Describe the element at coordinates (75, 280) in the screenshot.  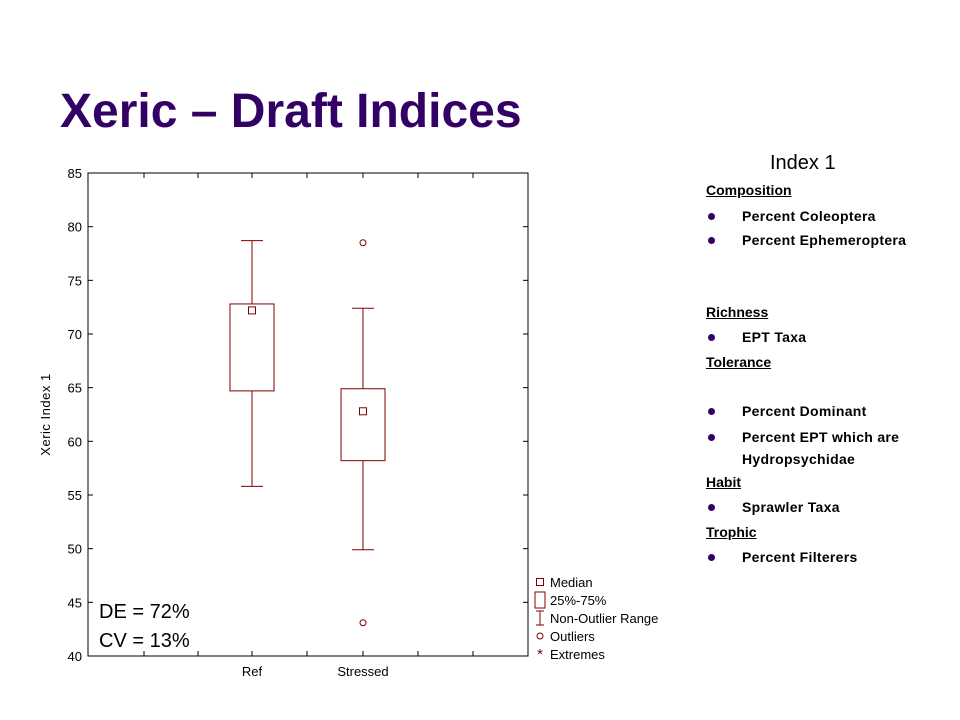
I see `y-tick-label: 75` at that location.